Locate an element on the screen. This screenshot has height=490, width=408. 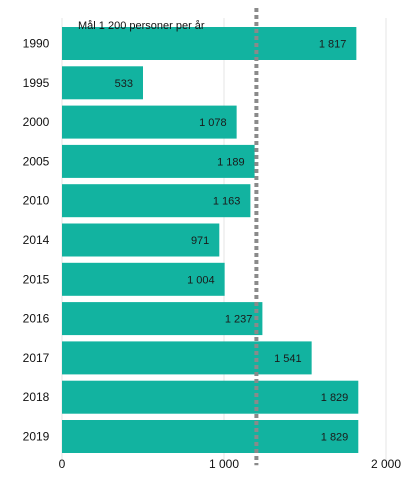
bar-2016 is located at coordinates (162, 319).